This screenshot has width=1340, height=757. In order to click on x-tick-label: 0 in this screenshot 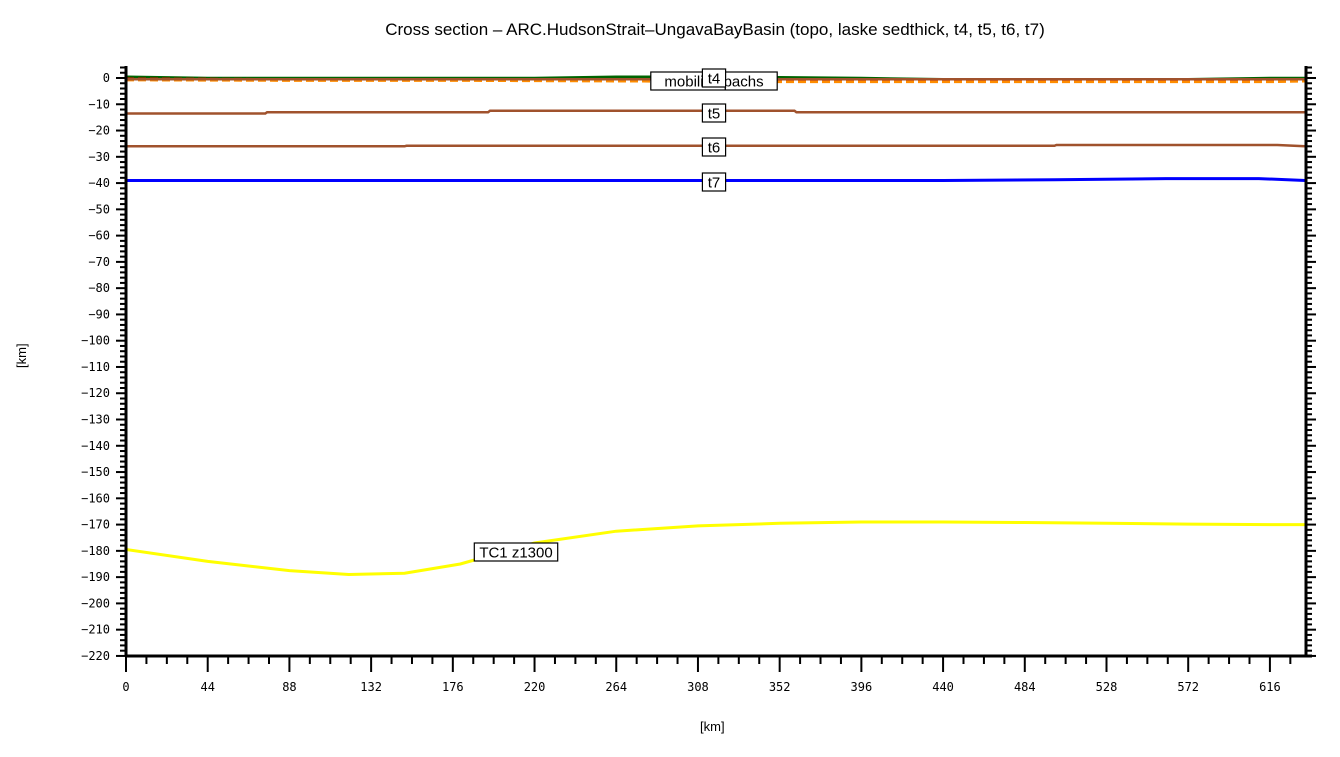, I will do `click(125, 687)`.